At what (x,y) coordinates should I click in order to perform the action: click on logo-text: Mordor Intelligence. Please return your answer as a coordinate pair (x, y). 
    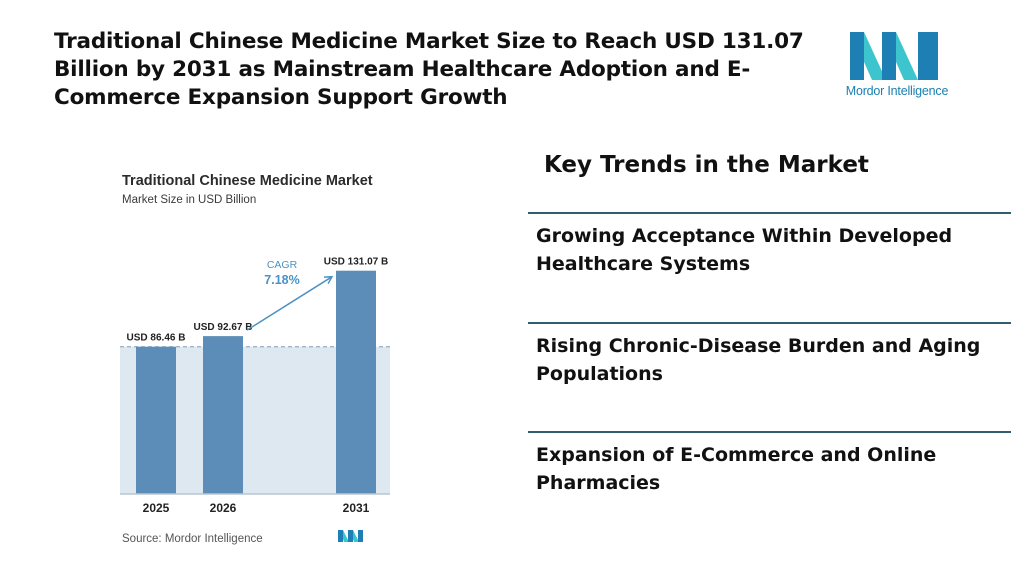
    Looking at the image, I should click on (897, 91).